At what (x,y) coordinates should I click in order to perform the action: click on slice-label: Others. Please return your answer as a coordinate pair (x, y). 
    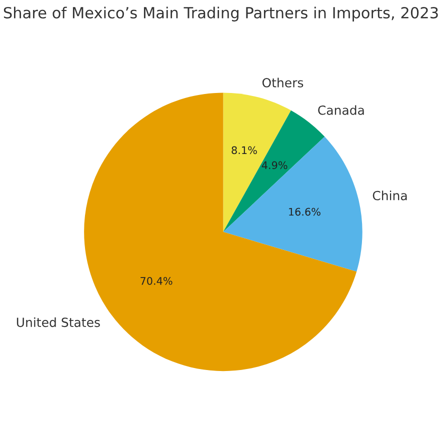
    Looking at the image, I should click on (283, 83).